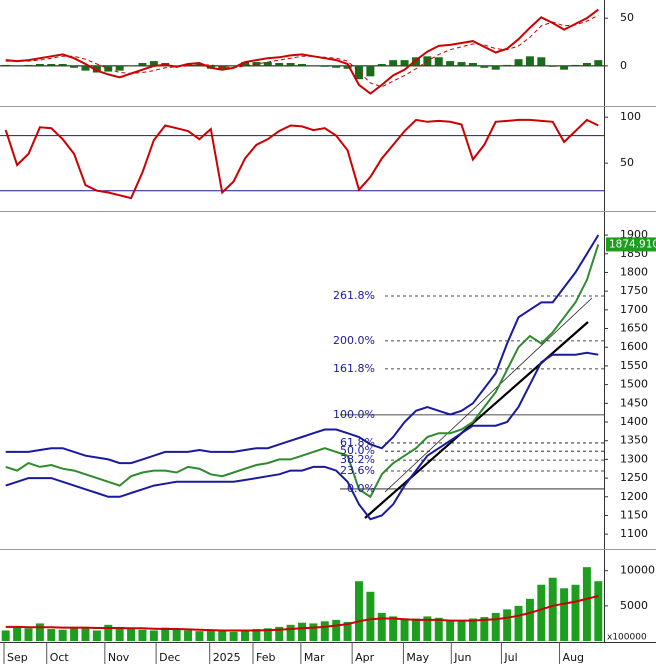  Describe the element at coordinates (634, 421) in the screenshot. I see `y-tick-label: 1400` at that location.